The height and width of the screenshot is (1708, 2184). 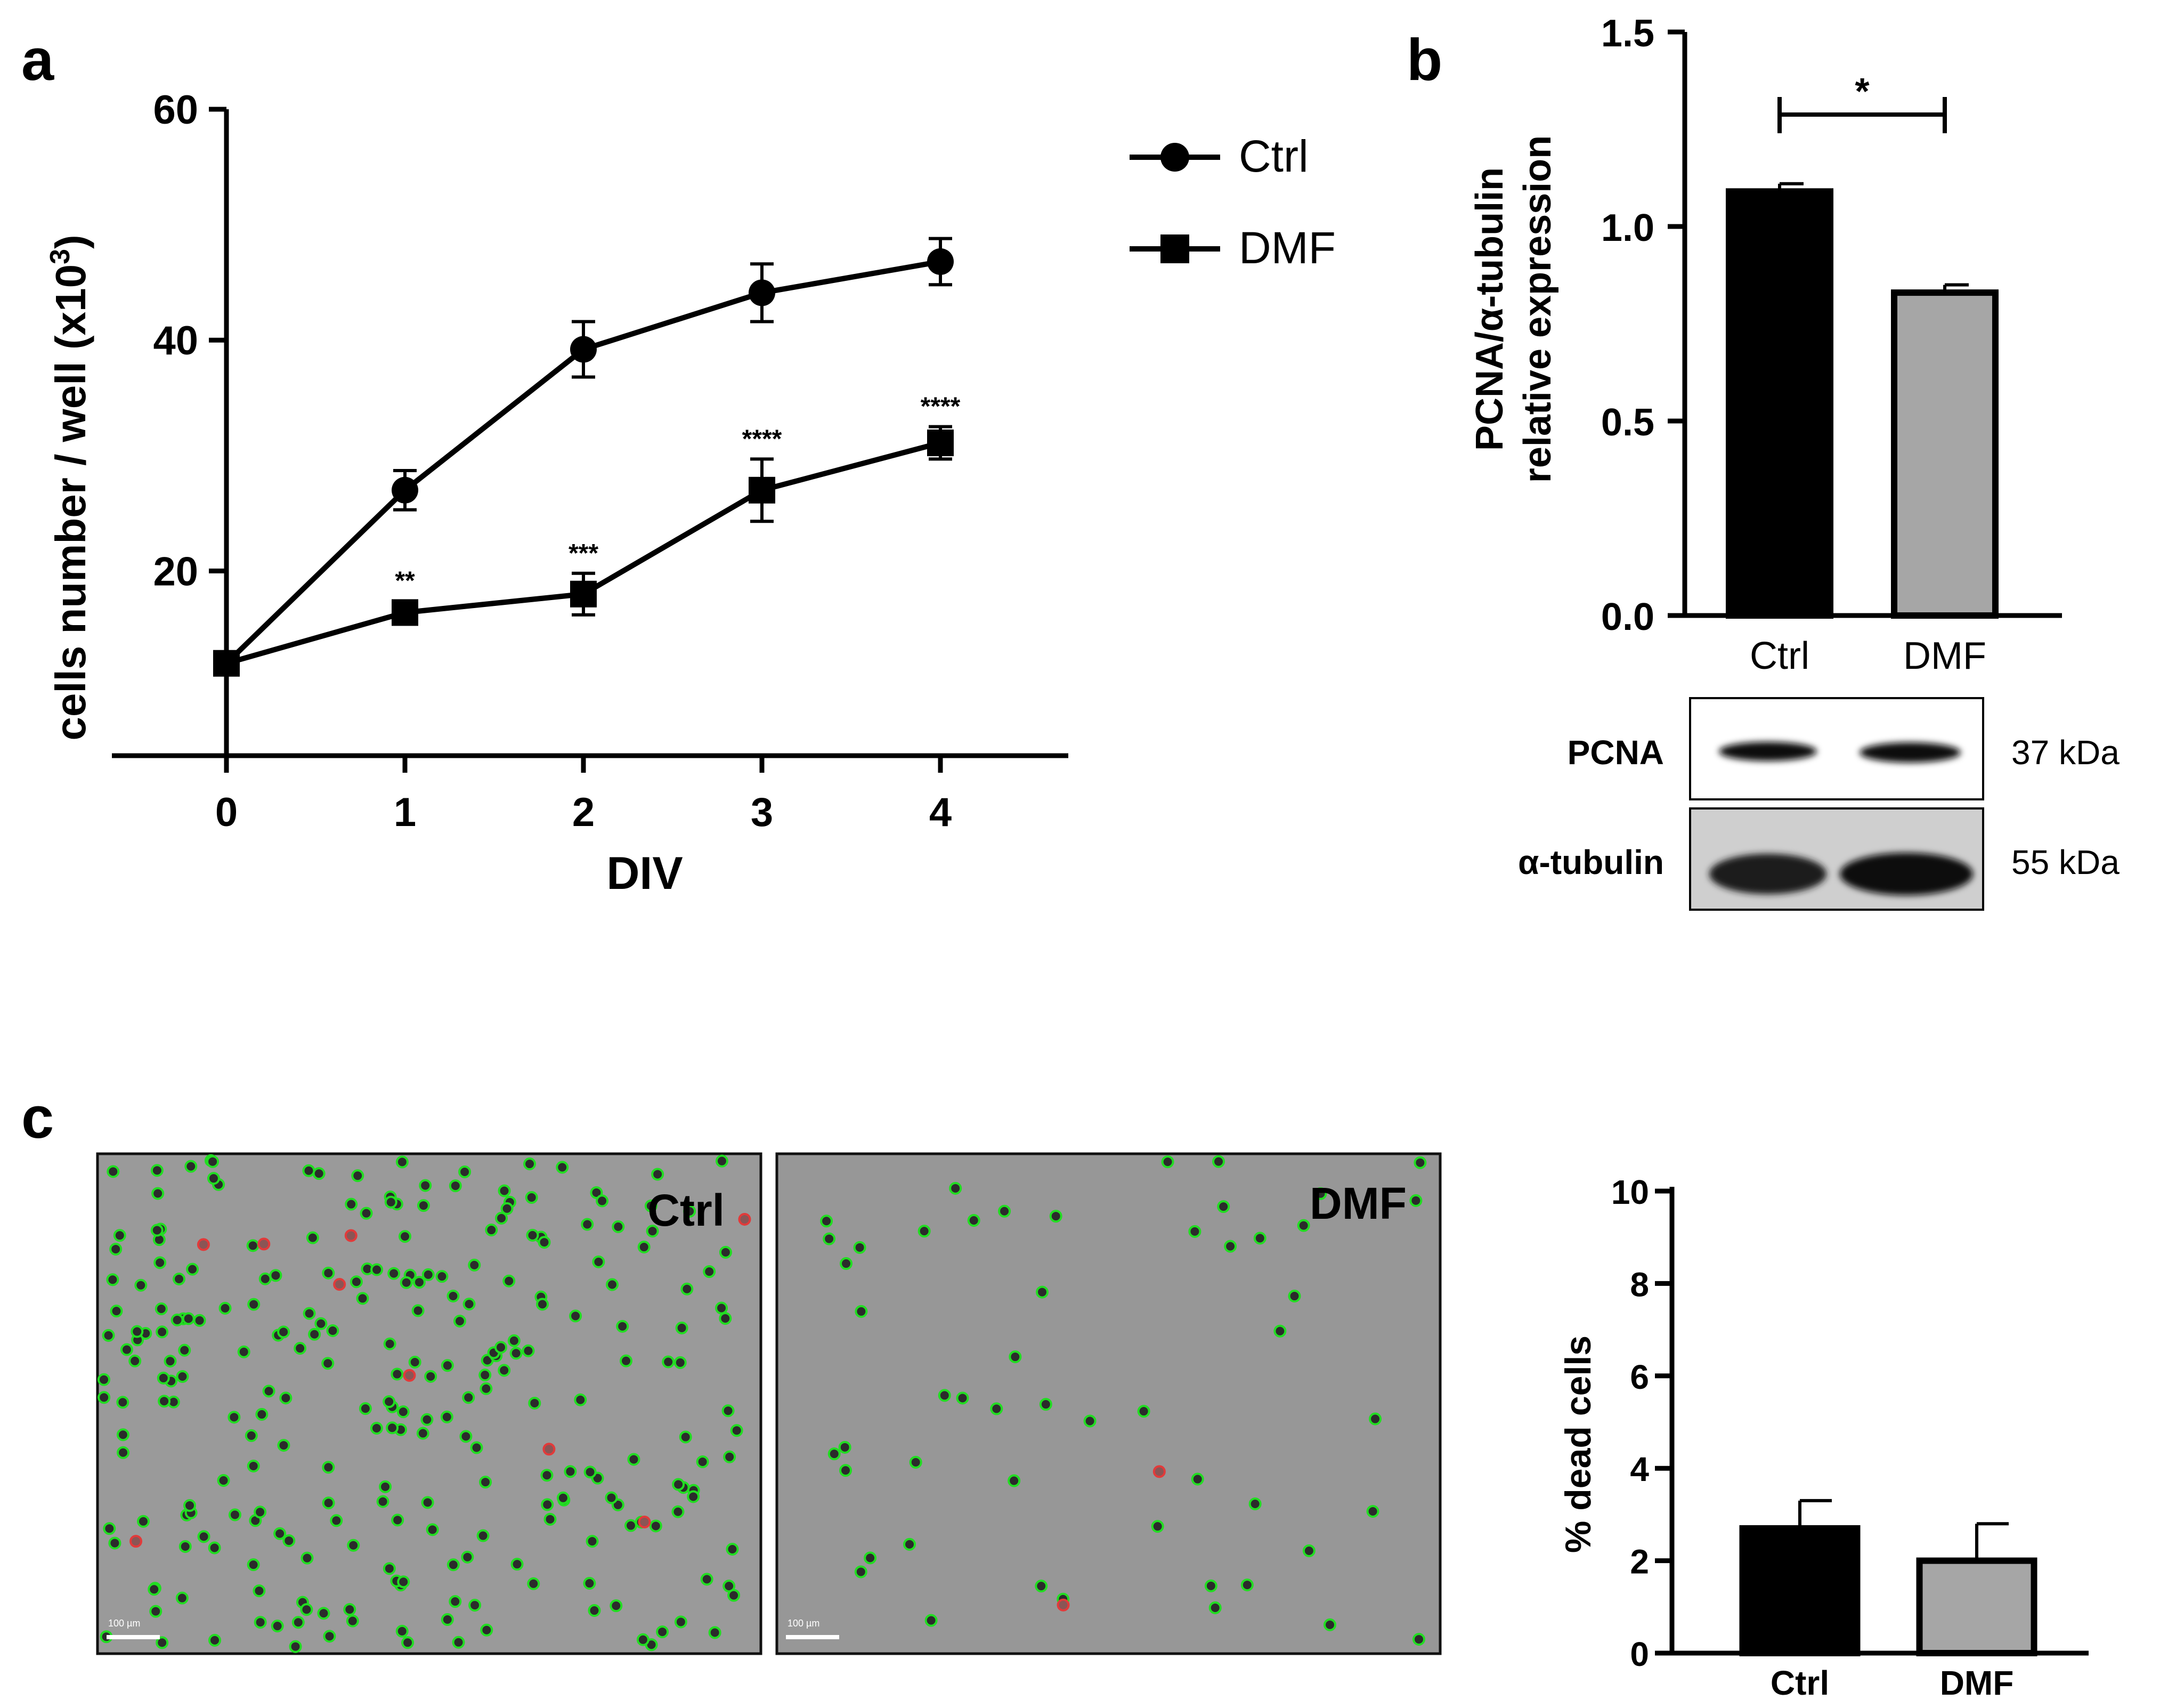 What do you see at coordinates (1643, 325) in the screenshot?
I see `panel-b-y-ticks: 0.0 0.5 1.0 1.5` at bounding box center [1643, 325].